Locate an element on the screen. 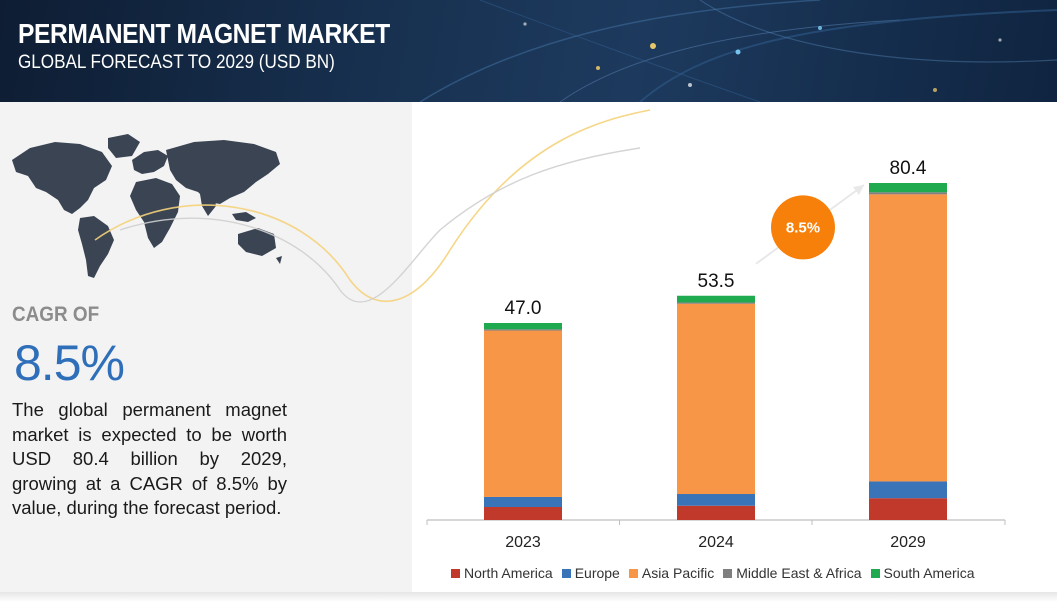 This screenshot has height=602, width=1057. x-tick-label: 2029 is located at coordinates (908, 542).